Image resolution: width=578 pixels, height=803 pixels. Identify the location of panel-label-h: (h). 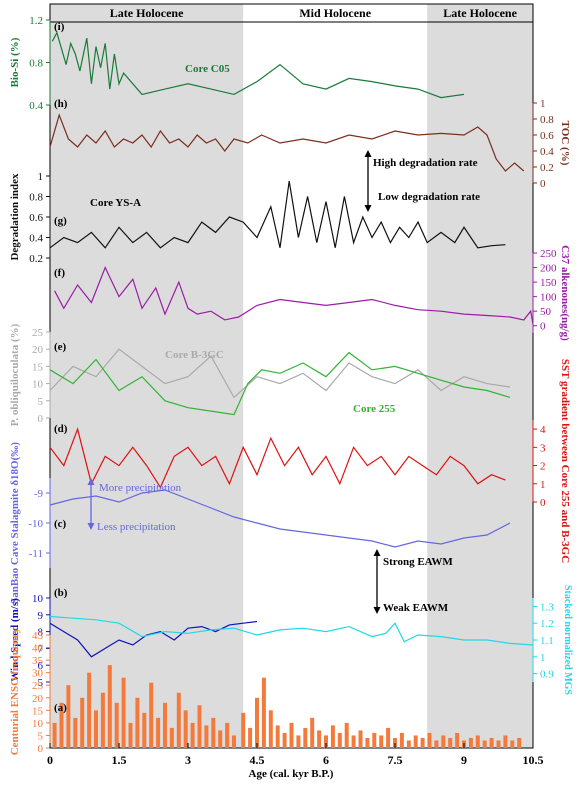
(61, 104).